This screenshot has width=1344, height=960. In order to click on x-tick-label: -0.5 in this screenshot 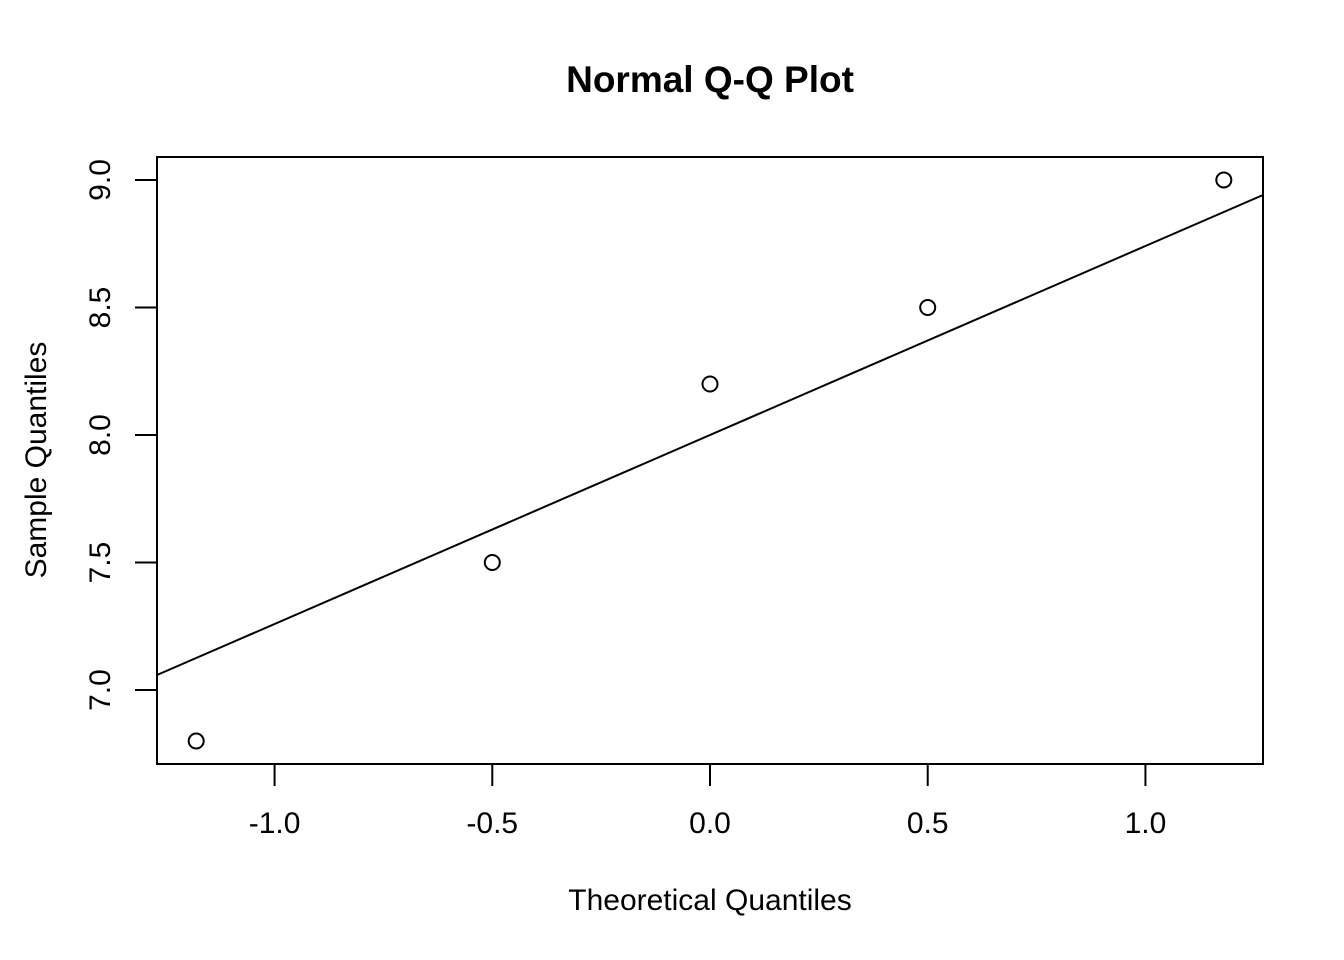, I will do `click(492, 823)`.